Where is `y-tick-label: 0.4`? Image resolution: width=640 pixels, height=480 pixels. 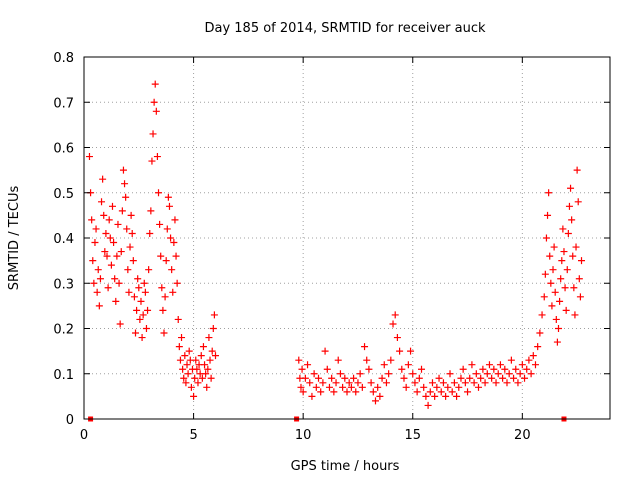
y-tick-label: 0.4 is located at coordinates (63, 239).